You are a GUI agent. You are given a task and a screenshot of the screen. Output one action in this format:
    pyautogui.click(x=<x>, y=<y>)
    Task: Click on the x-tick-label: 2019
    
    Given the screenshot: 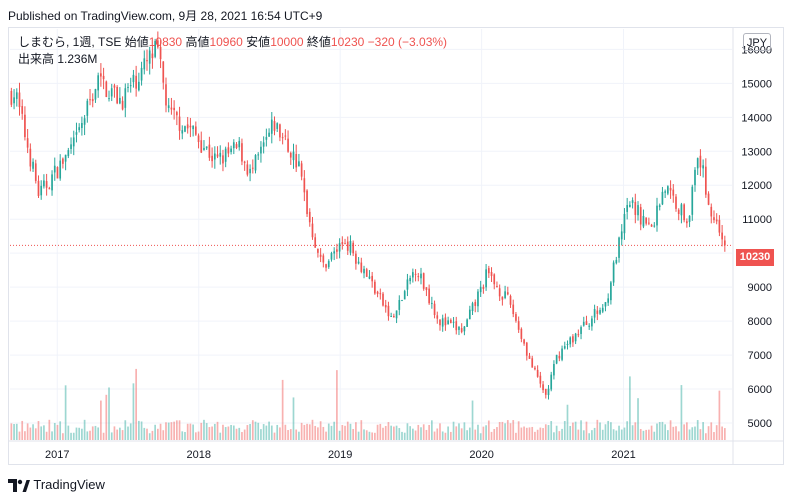 What is the action you would take?
    pyautogui.click(x=340, y=455)
    